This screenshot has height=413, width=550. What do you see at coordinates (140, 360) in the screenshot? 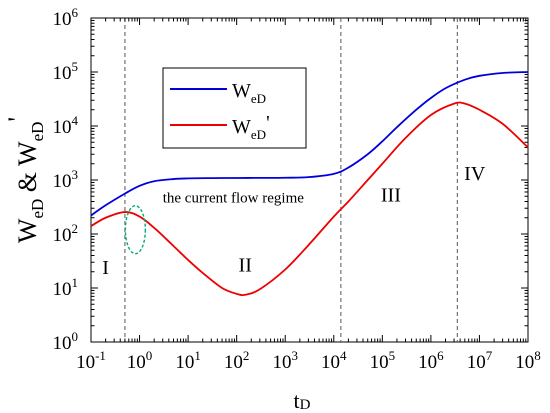
I see `x-tick-label: 10⁰` at bounding box center [140, 360].